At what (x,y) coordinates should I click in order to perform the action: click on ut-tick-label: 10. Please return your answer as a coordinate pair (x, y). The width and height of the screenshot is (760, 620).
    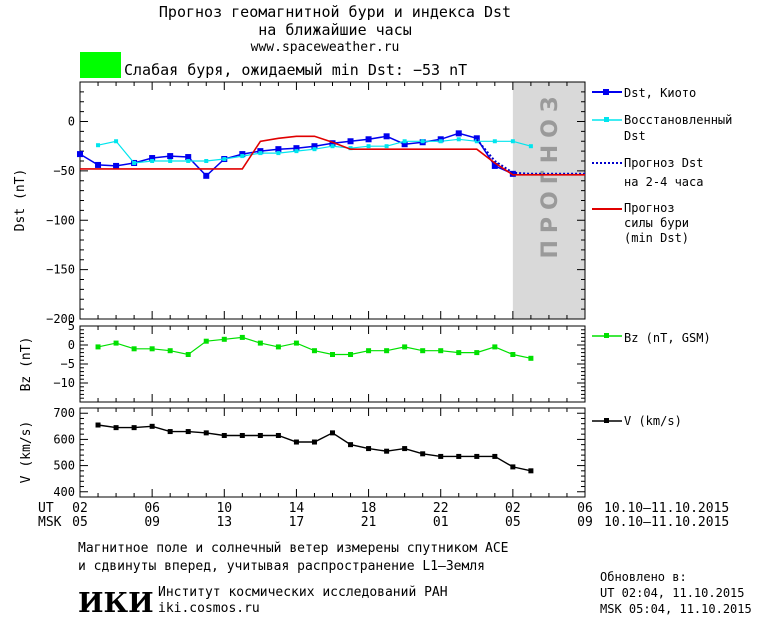
    Looking at the image, I should click on (224, 508).